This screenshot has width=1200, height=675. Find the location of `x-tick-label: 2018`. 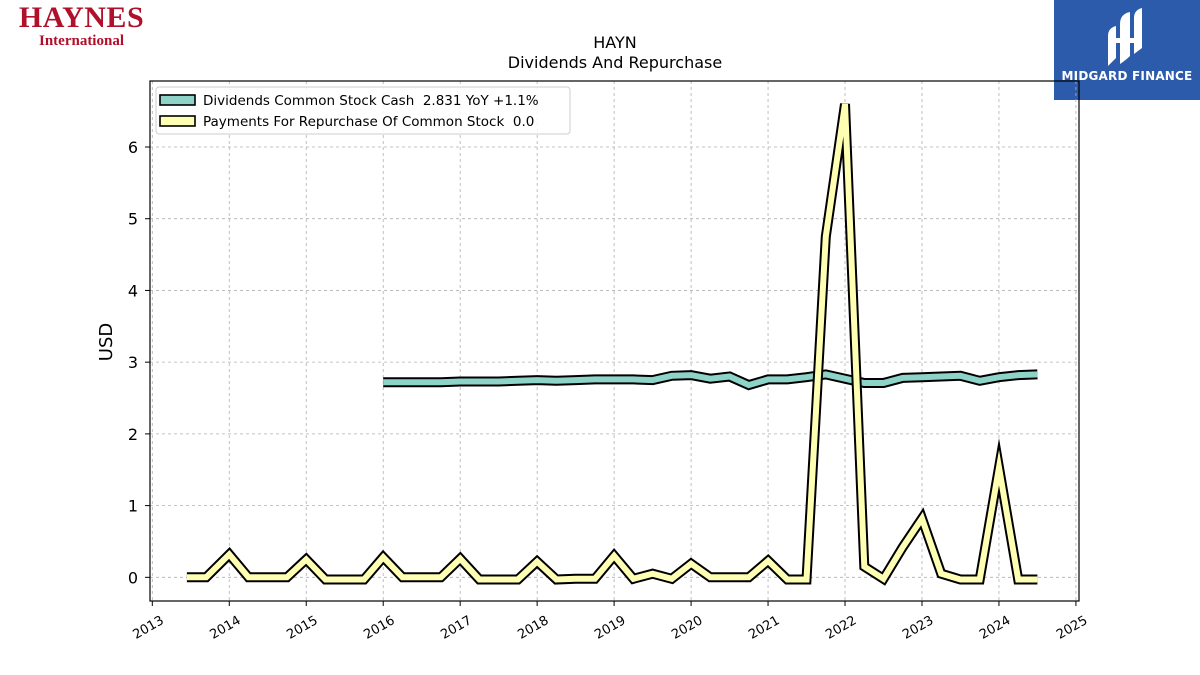

x-tick-label: 2018 is located at coordinates (533, 628).